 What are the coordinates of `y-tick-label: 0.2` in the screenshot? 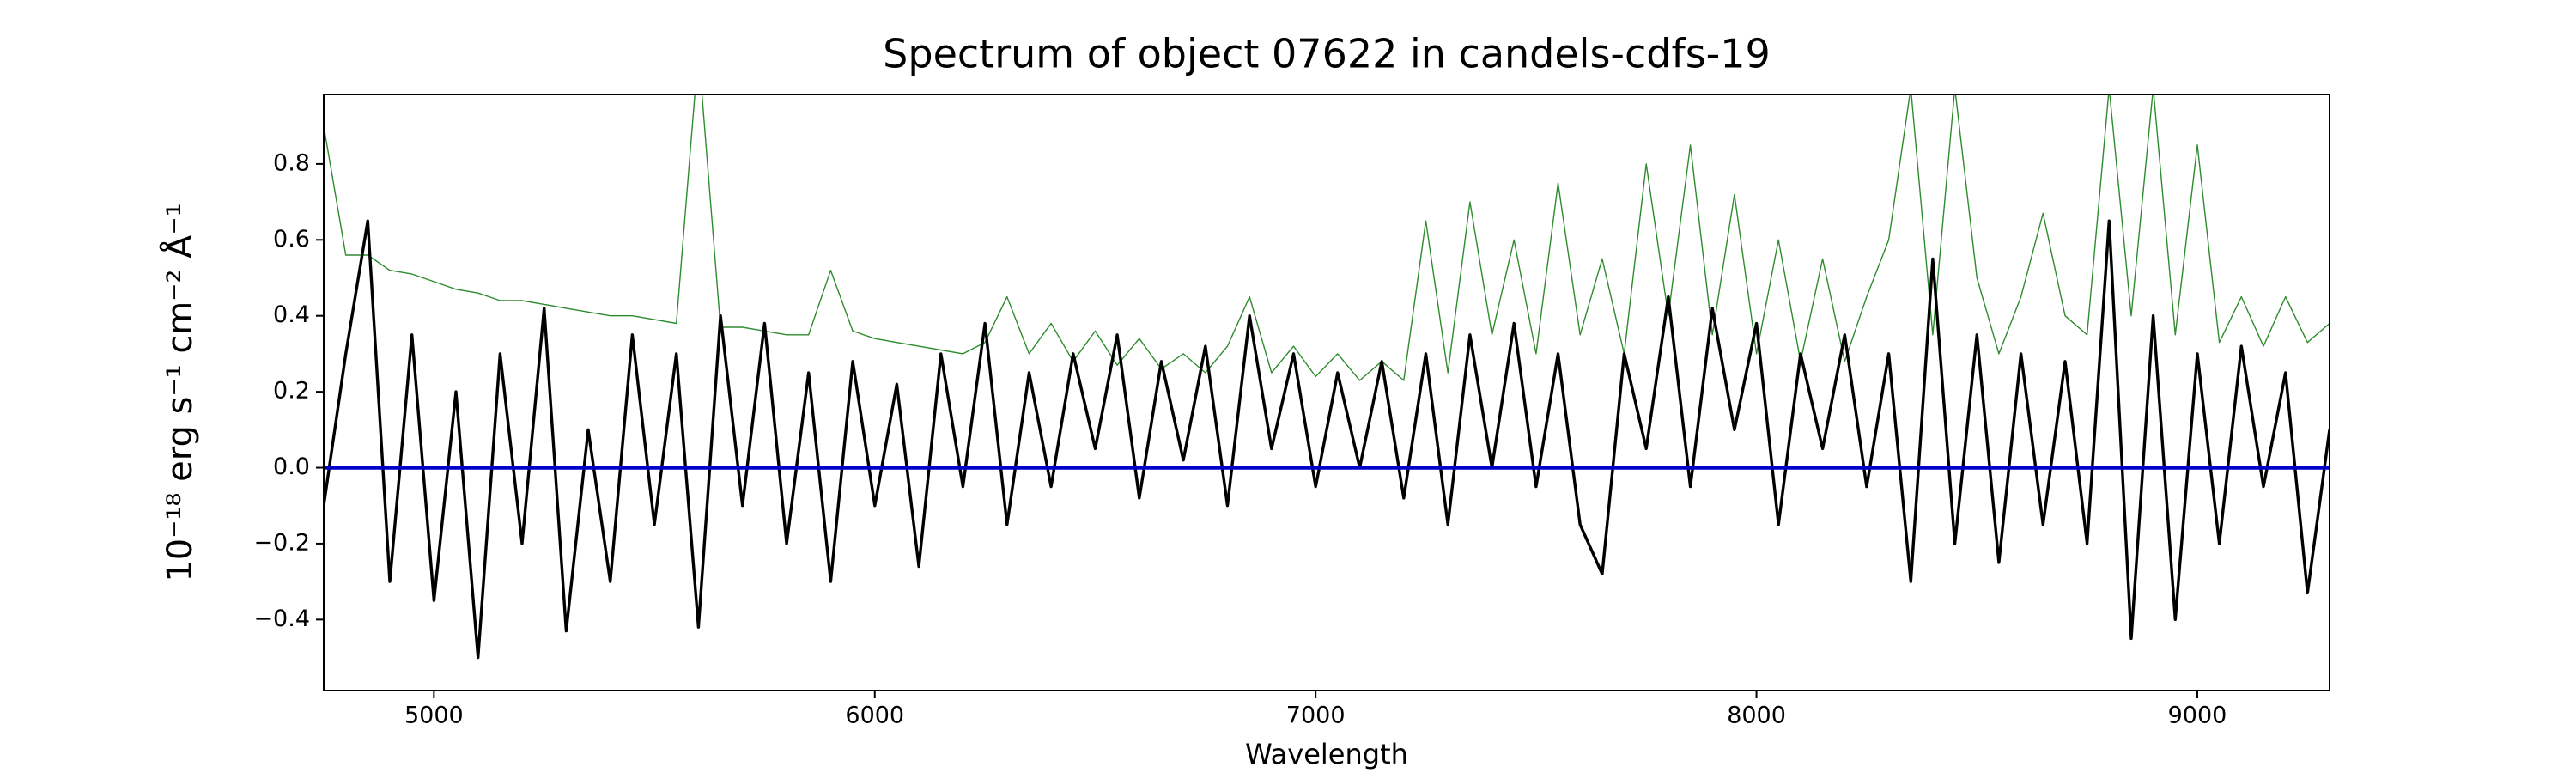 It's located at (291, 391).